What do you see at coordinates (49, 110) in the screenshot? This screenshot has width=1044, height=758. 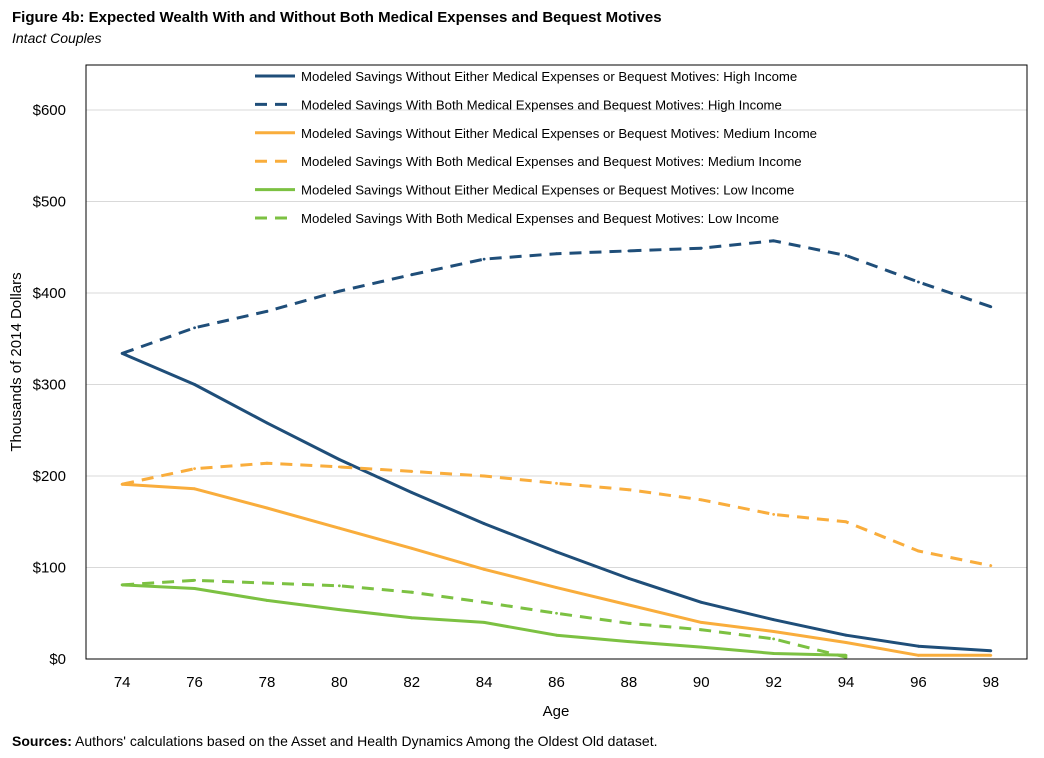 I see `y-tick-label: $600` at bounding box center [49, 110].